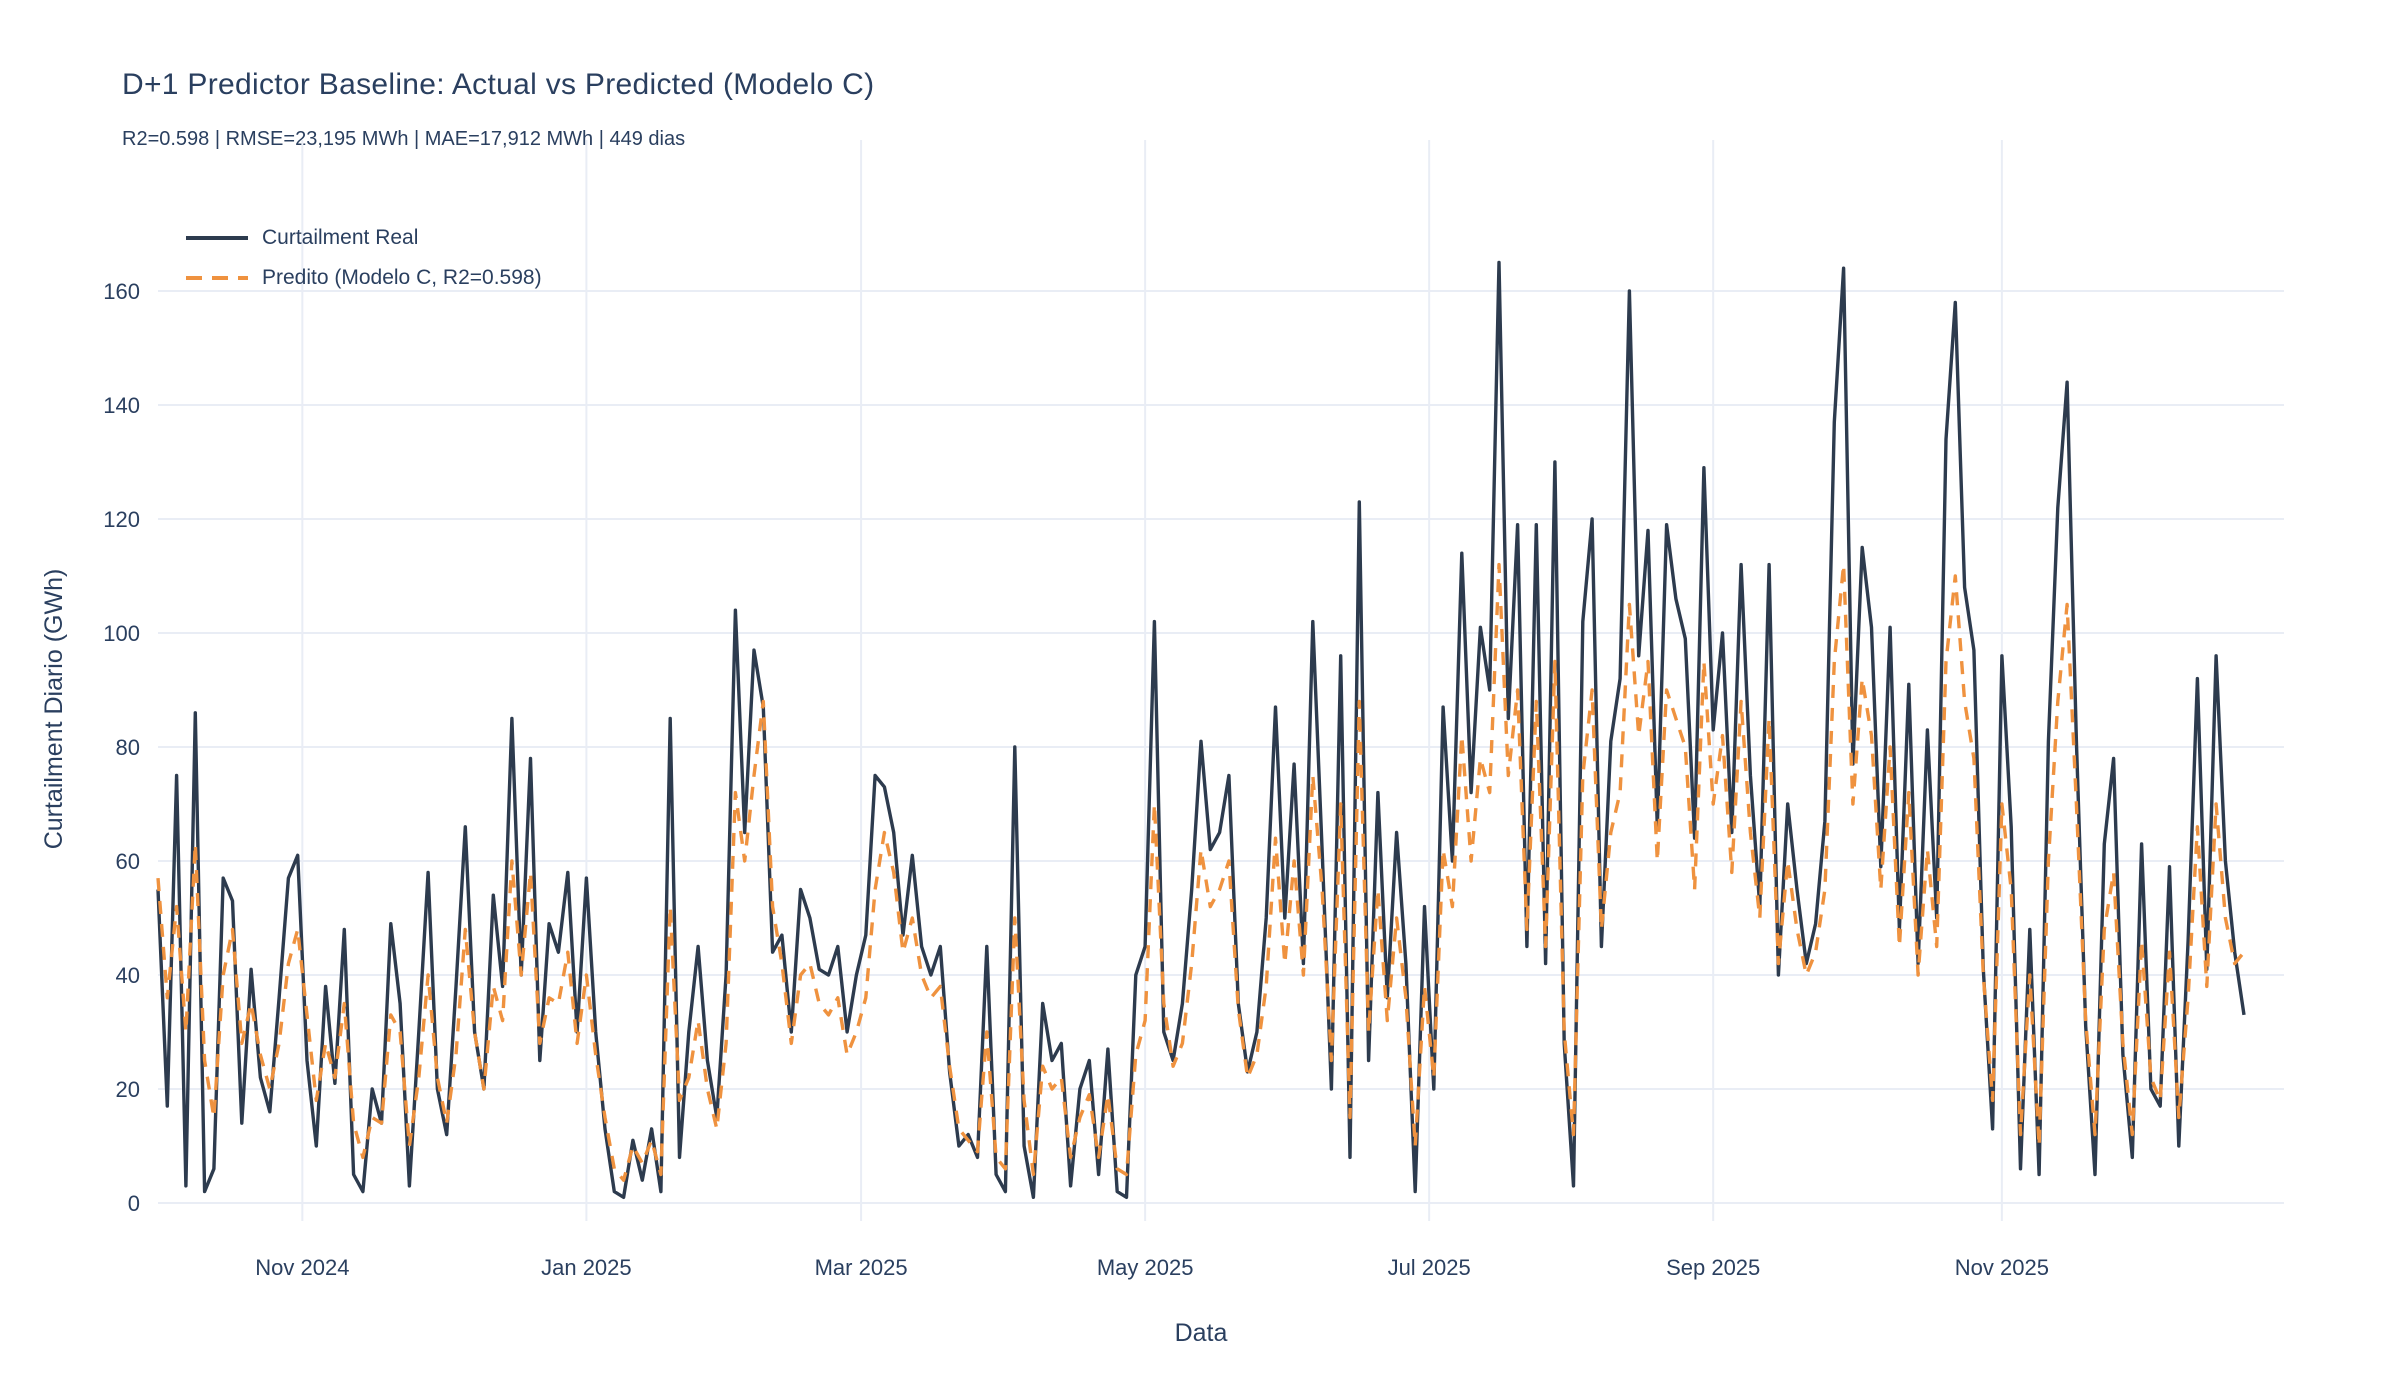 This screenshot has width=2400, height=1400. Describe the element at coordinates (128, 747) in the screenshot. I see `y-tick-label: 80` at that location.